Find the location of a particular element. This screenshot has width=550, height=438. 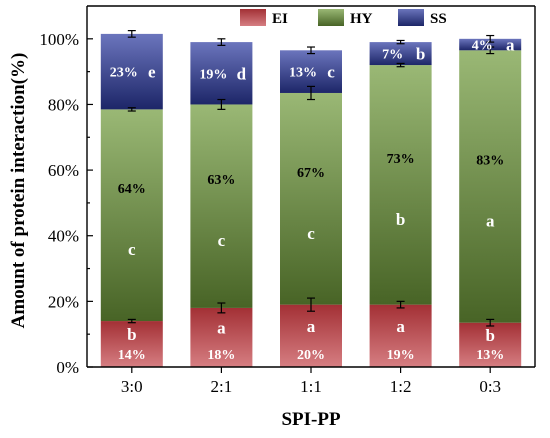

data-label: 4% is located at coordinates (482, 46).